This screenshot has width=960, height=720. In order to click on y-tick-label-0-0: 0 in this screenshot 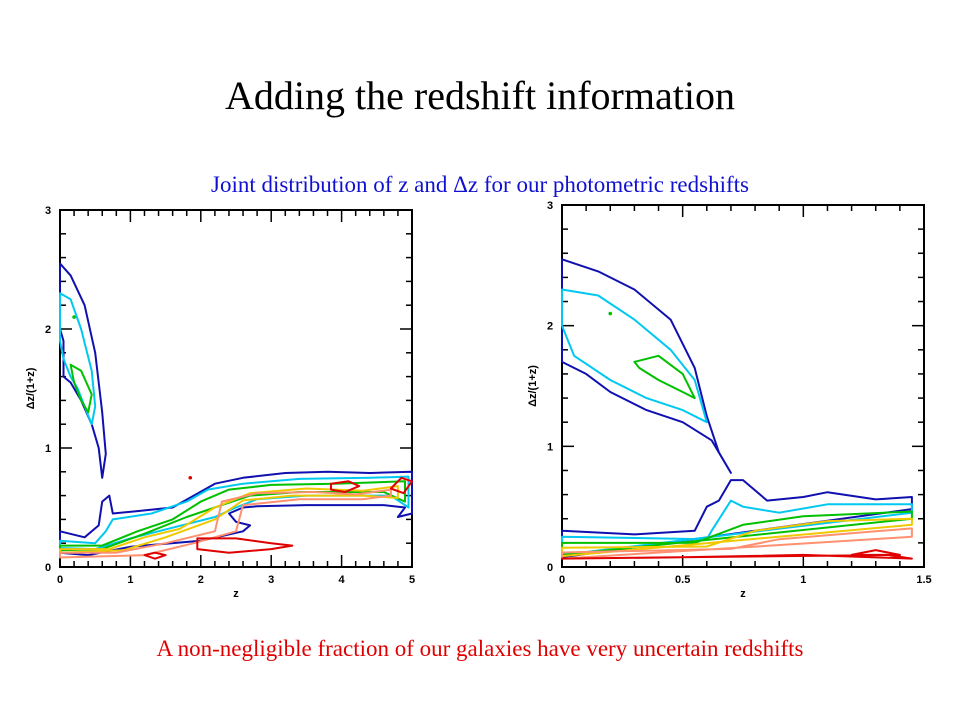, I will do `click(48, 568)`.